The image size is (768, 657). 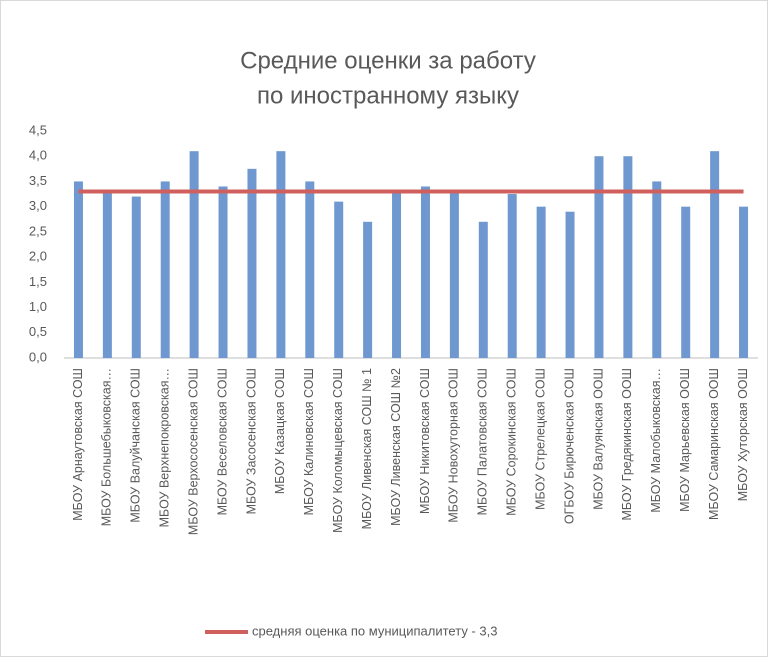 I want to click on x-tick-label: МБОУ Веселовская СОШ, so click(x=222, y=441).